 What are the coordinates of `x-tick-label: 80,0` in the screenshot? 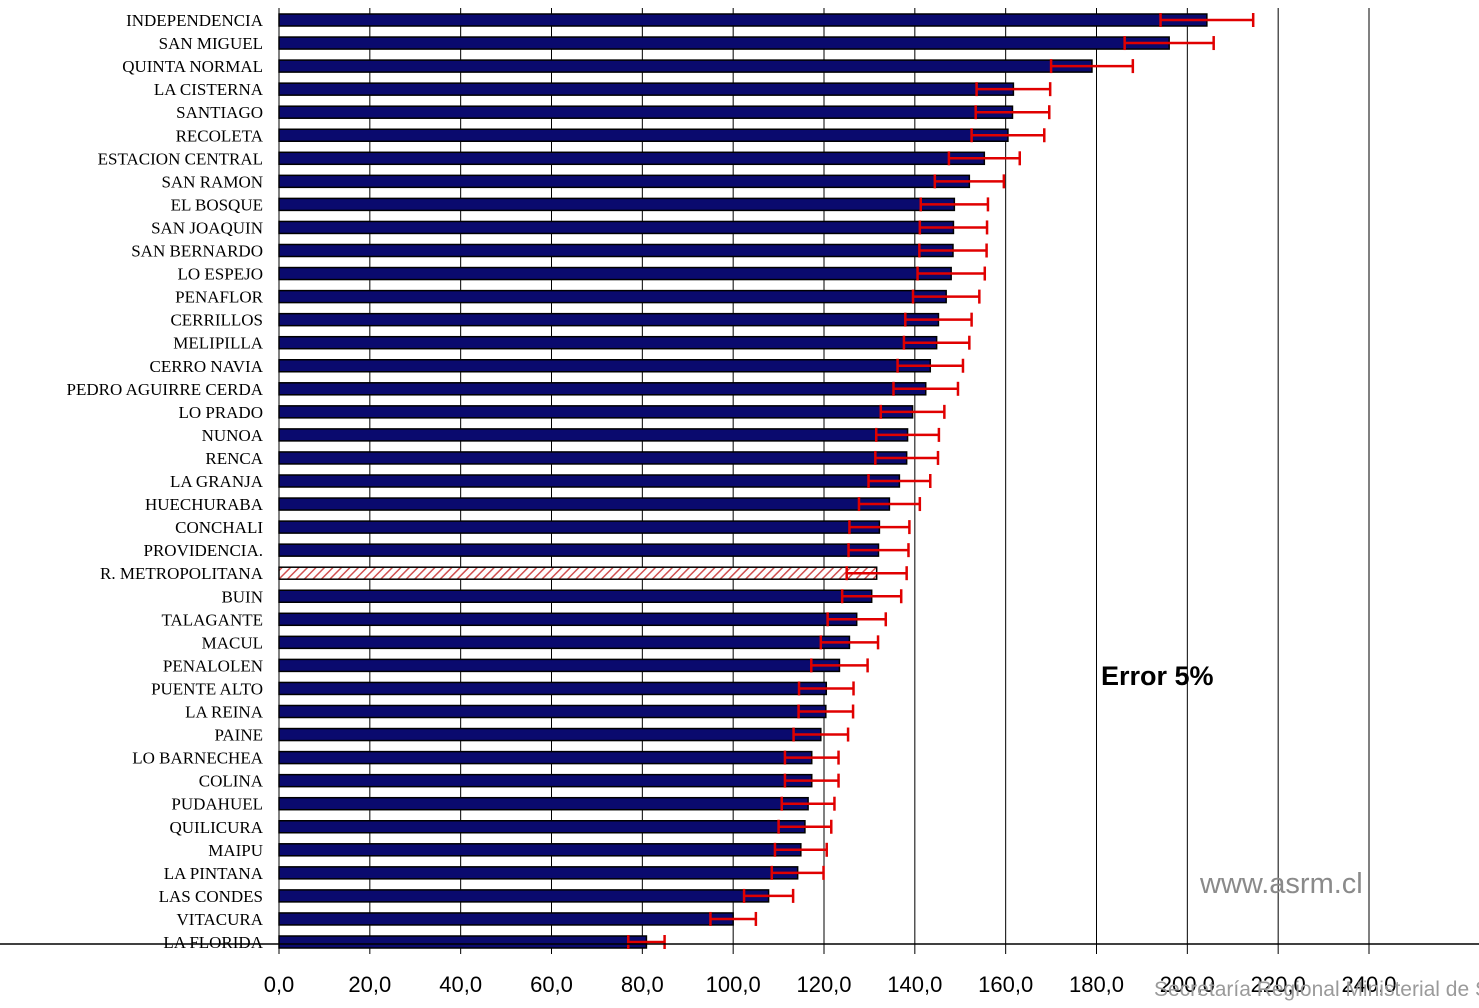 It's located at (642, 984).